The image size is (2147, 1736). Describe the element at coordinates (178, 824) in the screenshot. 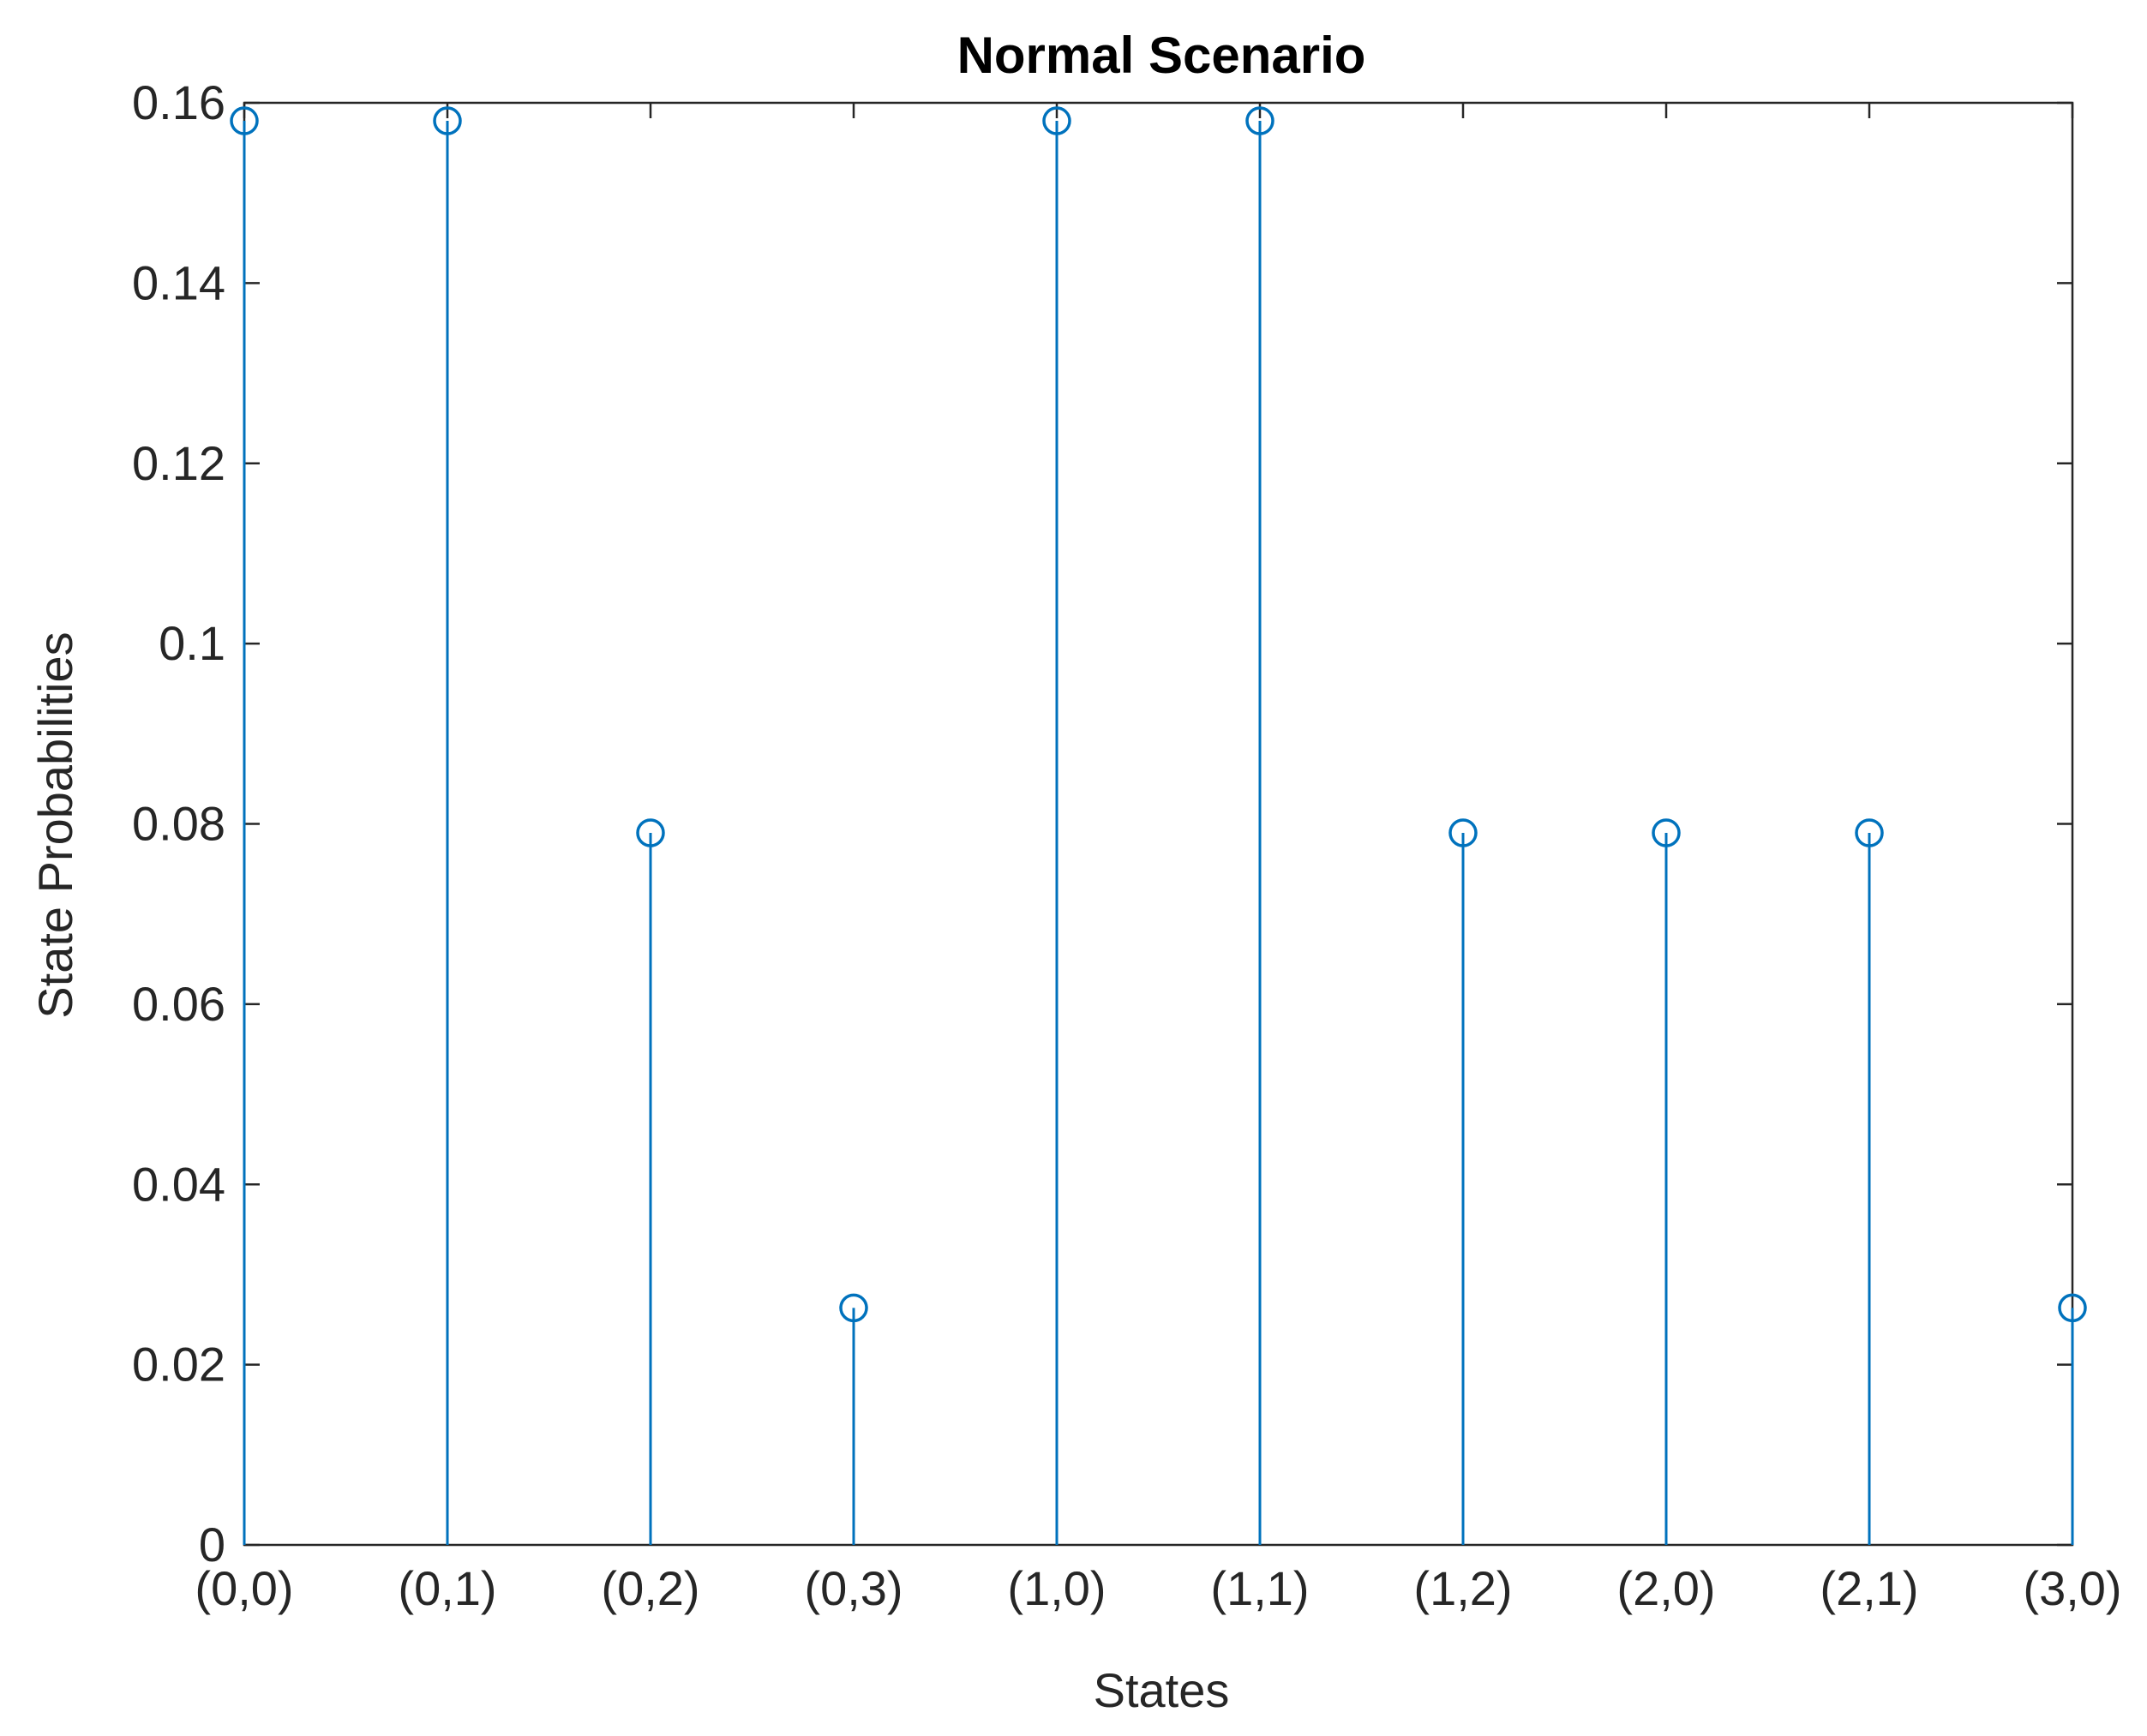

I see `y-tick-label: 0.08` at that location.